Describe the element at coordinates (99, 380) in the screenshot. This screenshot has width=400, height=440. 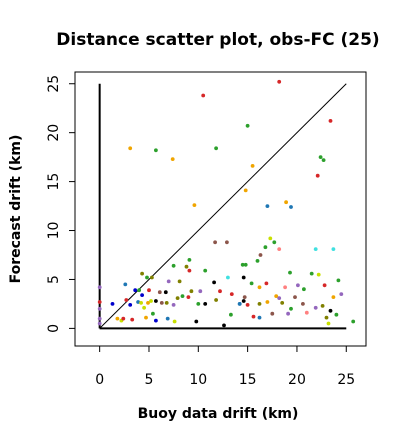
I see `x-tick-label: 0` at that location.